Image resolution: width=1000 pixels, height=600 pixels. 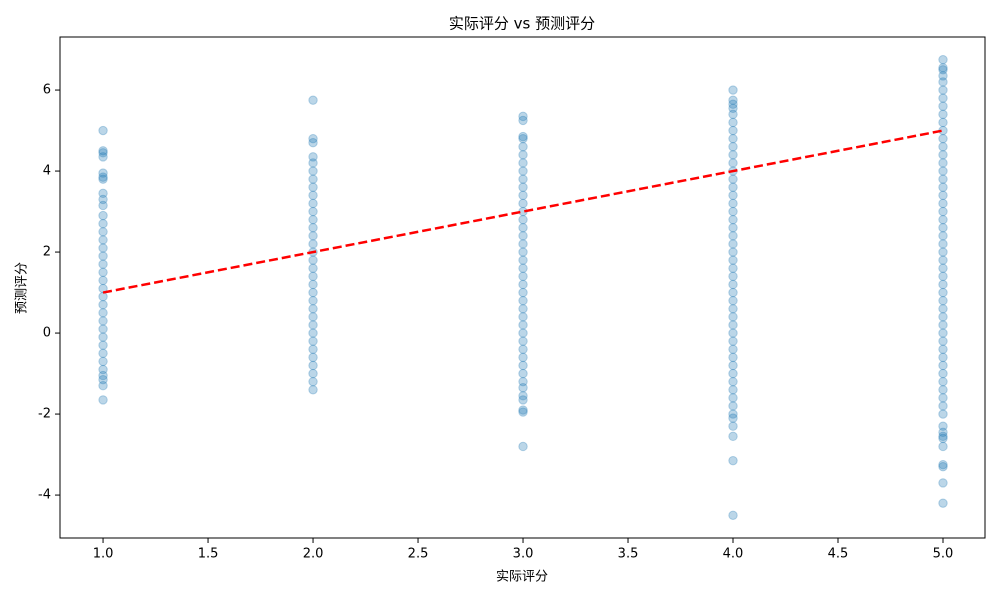 I want to click on y-tick-label: 4, so click(x=47, y=171).